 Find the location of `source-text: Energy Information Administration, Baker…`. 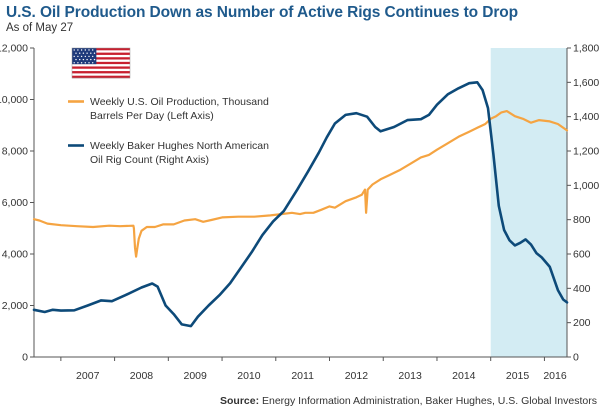

source-text: Energy Information Administration, Baker… is located at coordinates (428, 401).